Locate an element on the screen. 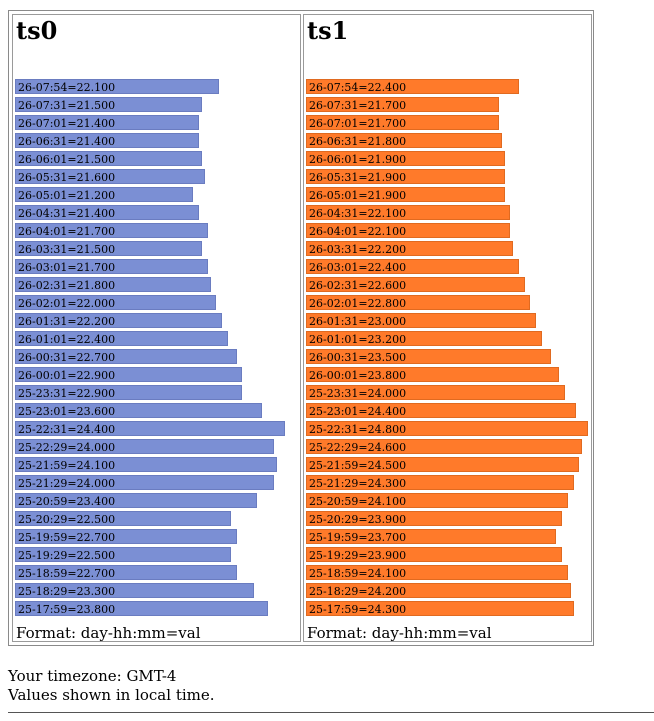 This screenshot has width=654, height=721. ts0-bar: 26-01:31=22.200 is located at coordinates (118, 320).